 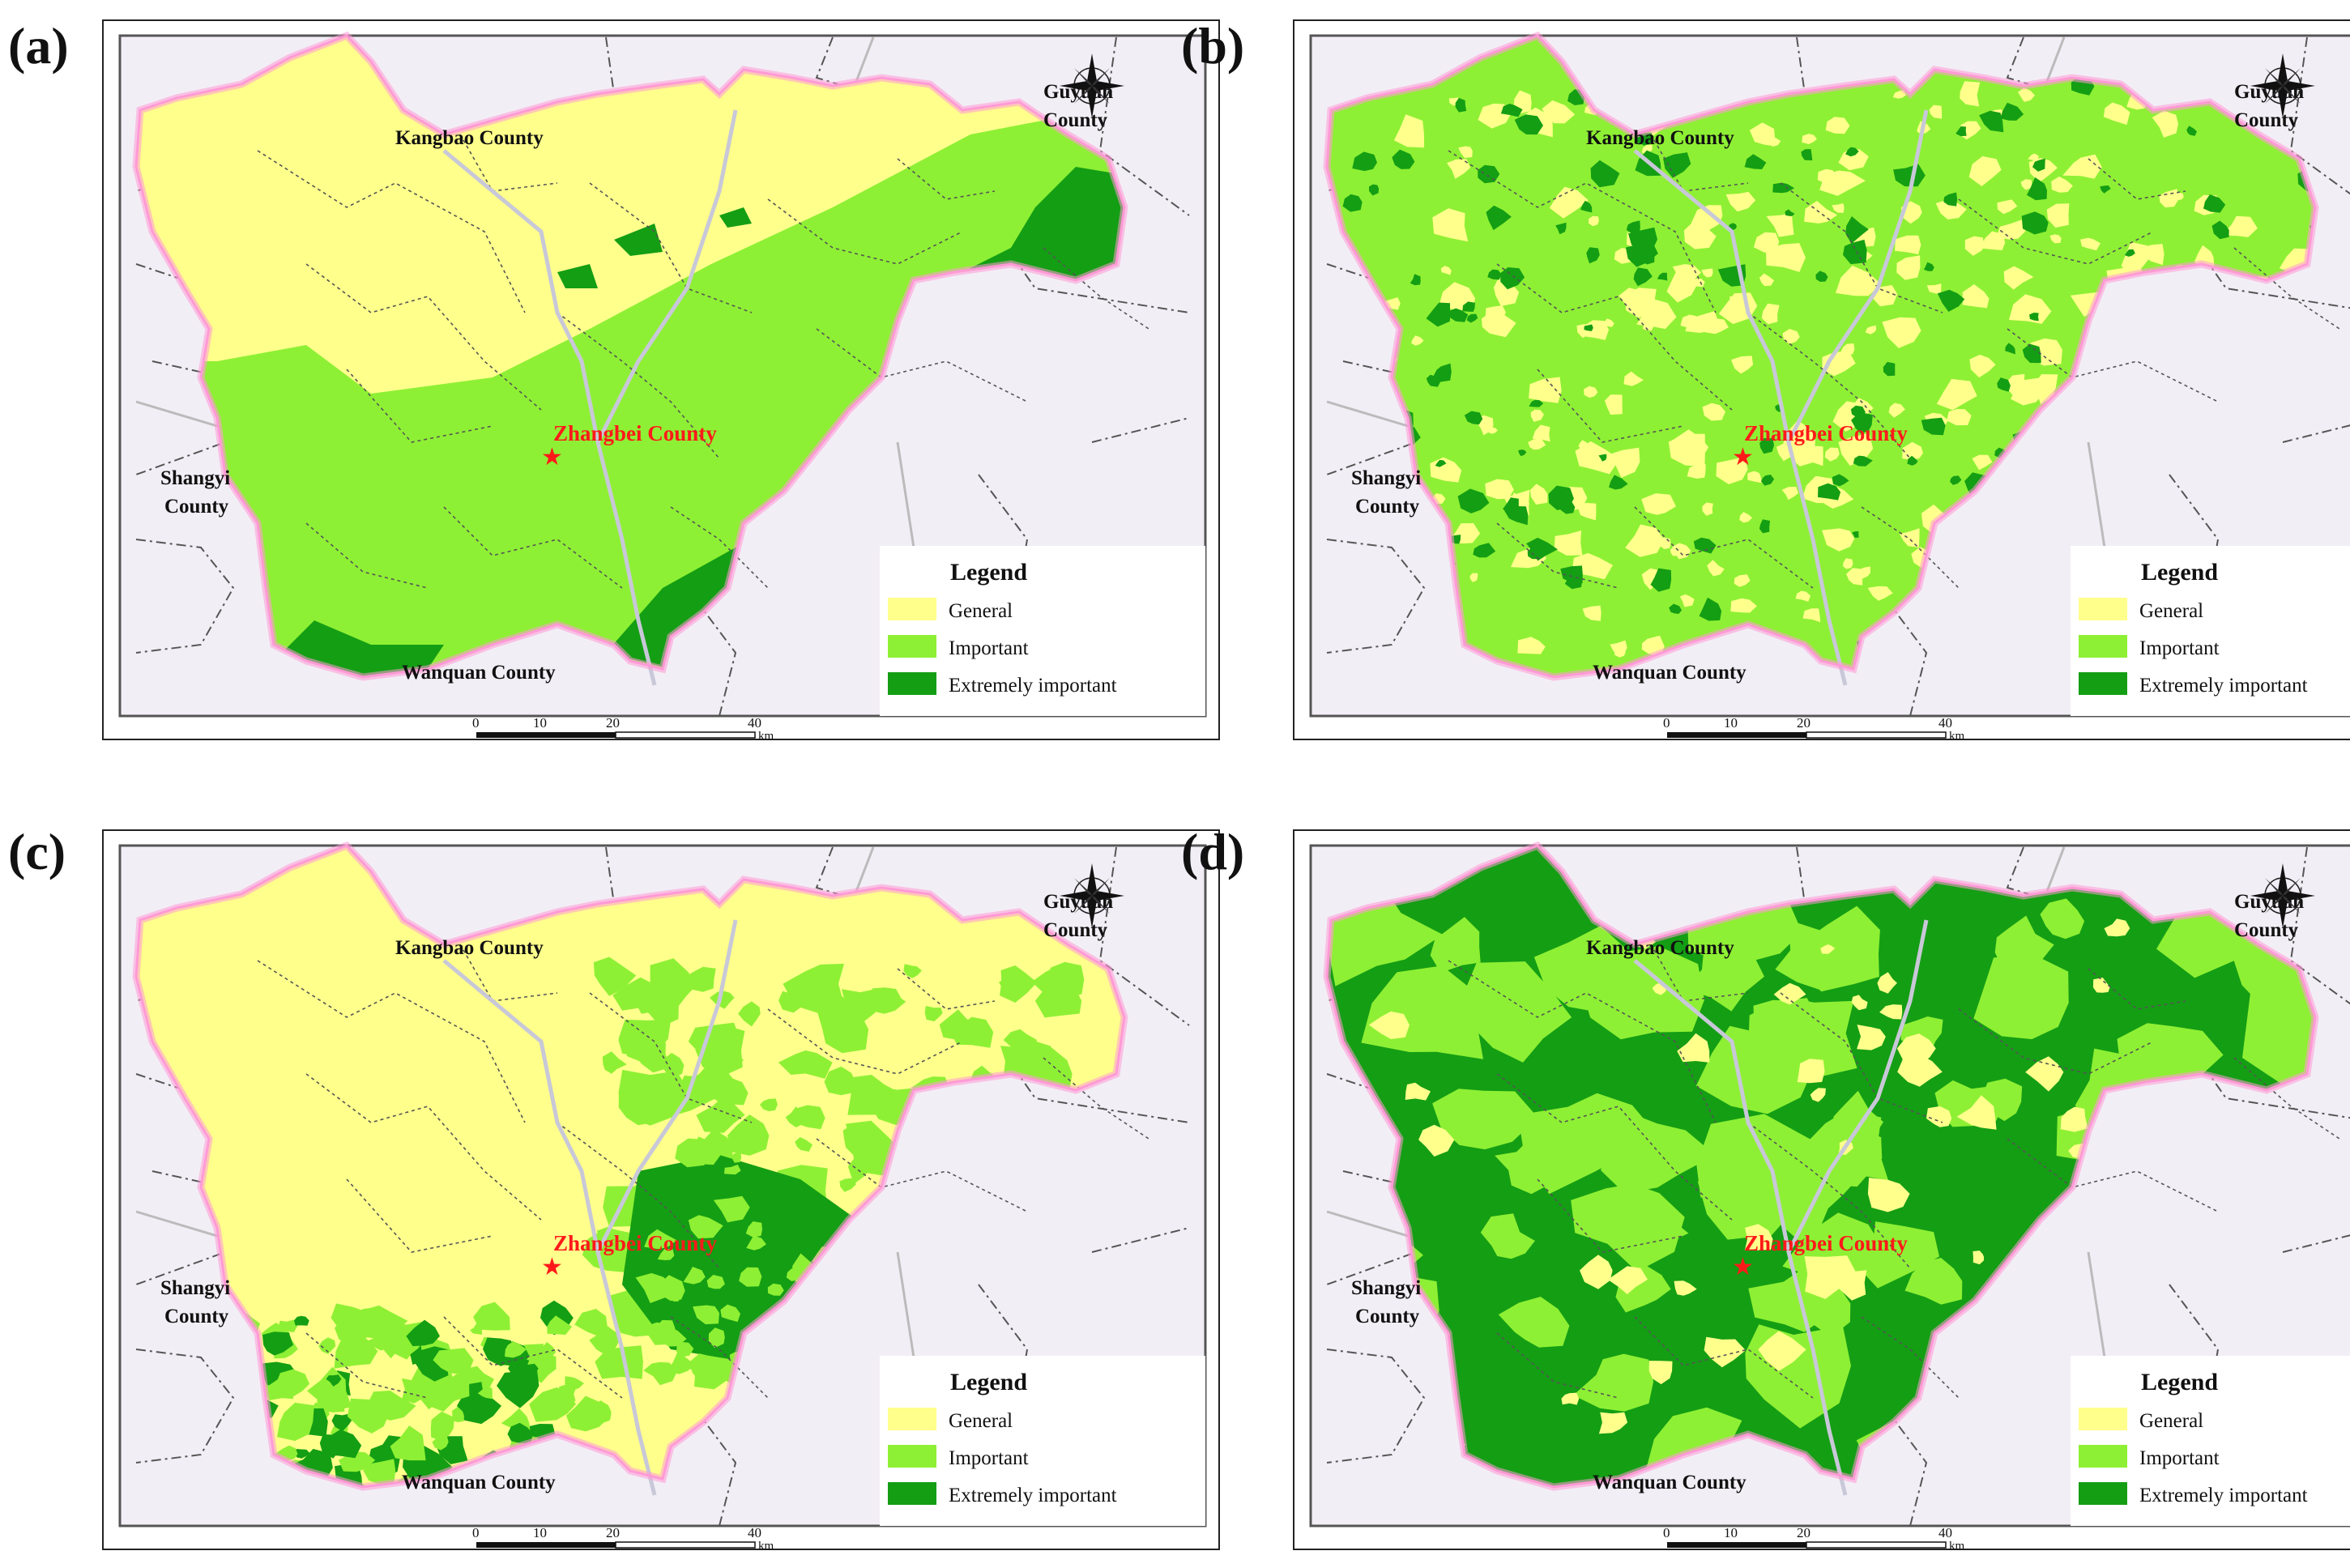 I want to click on center-county-label: Zhangbei County, so click(x=635, y=1243).